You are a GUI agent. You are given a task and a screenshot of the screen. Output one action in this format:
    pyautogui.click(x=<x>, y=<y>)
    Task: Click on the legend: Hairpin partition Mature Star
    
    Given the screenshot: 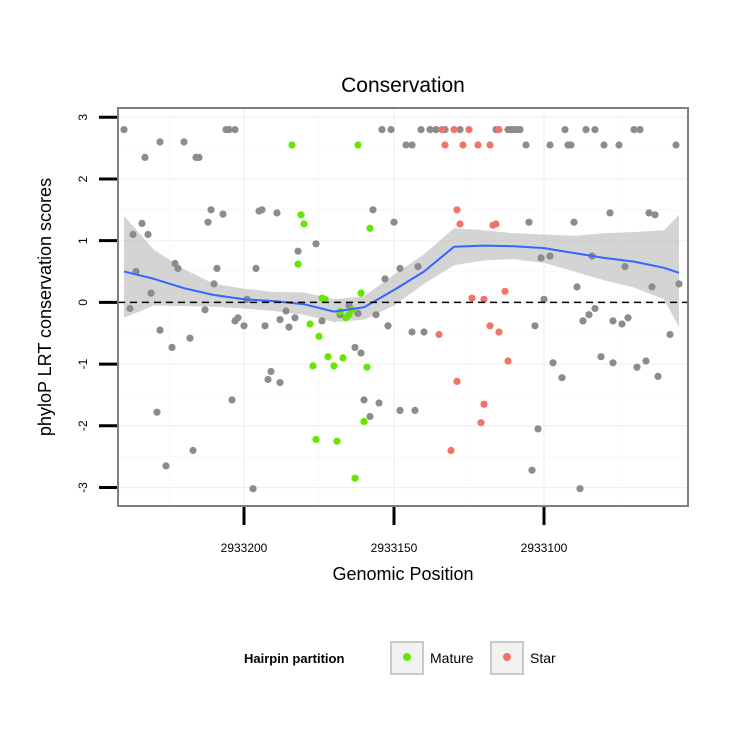 What is the action you would take?
    pyautogui.click(x=400, y=658)
    